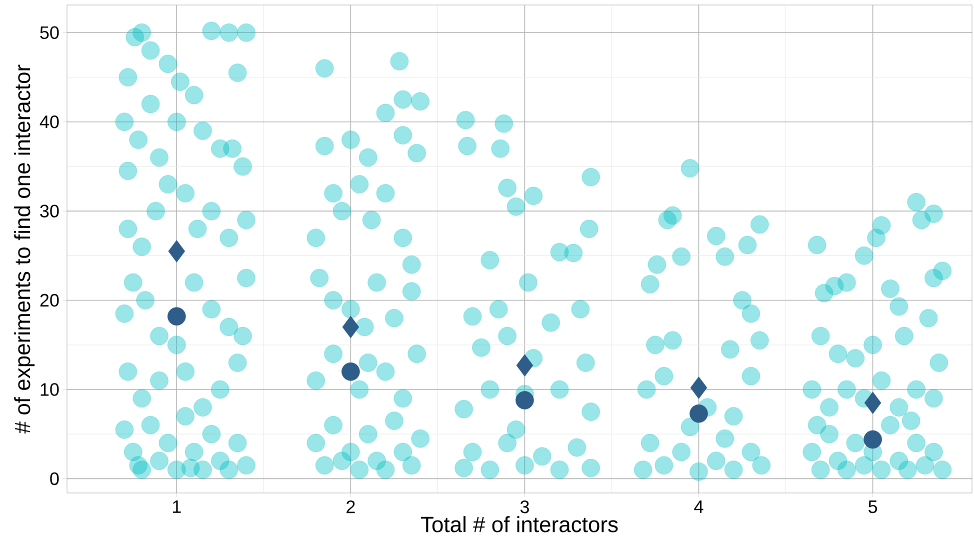 The width and height of the screenshot is (974, 545). What do you see at coordinates (873, 507) in the screenshot?
I see `x-tick-label: 5` at bounding box center [873, 507].